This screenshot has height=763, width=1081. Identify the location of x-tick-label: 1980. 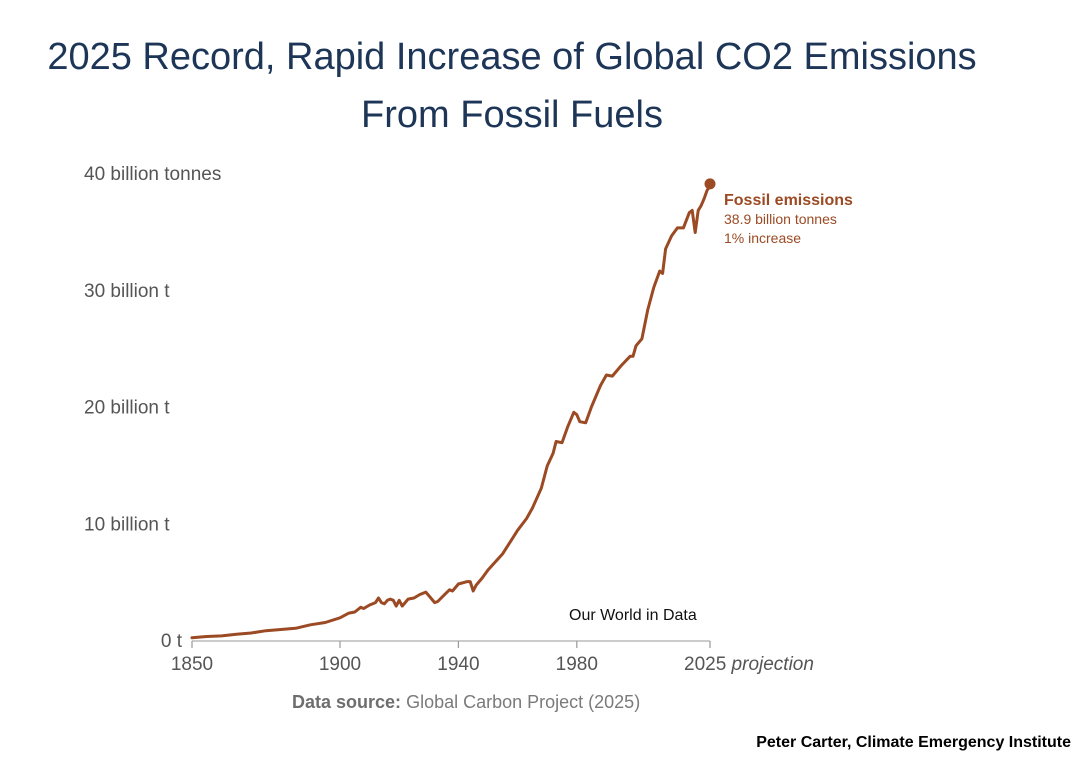
(577, 664).